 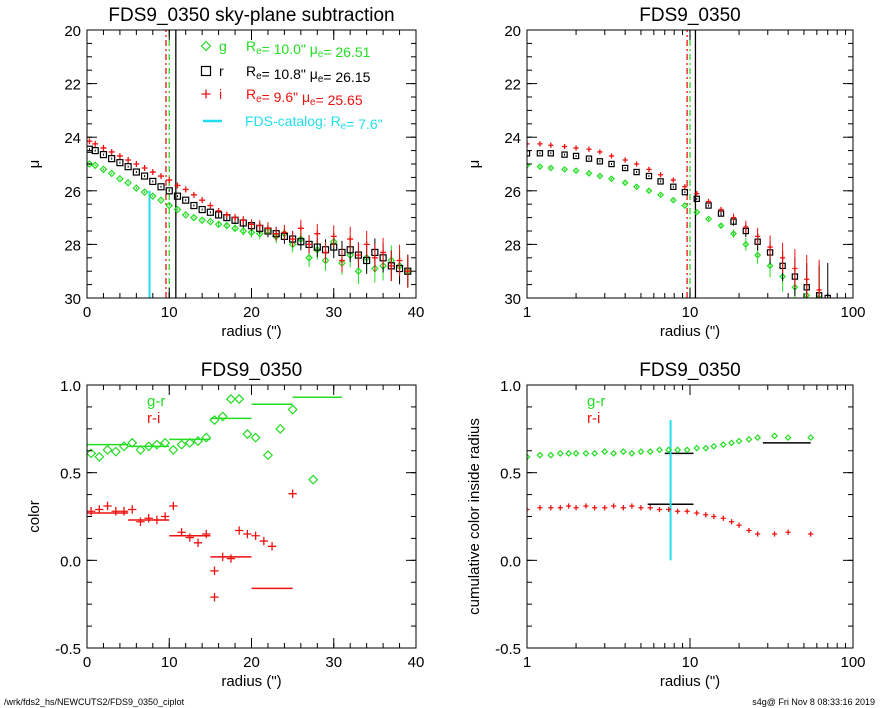 What do you see at coordinates (671, 446) in the screenshot?
I see `series-g-r` at bounding box center [671, 446].